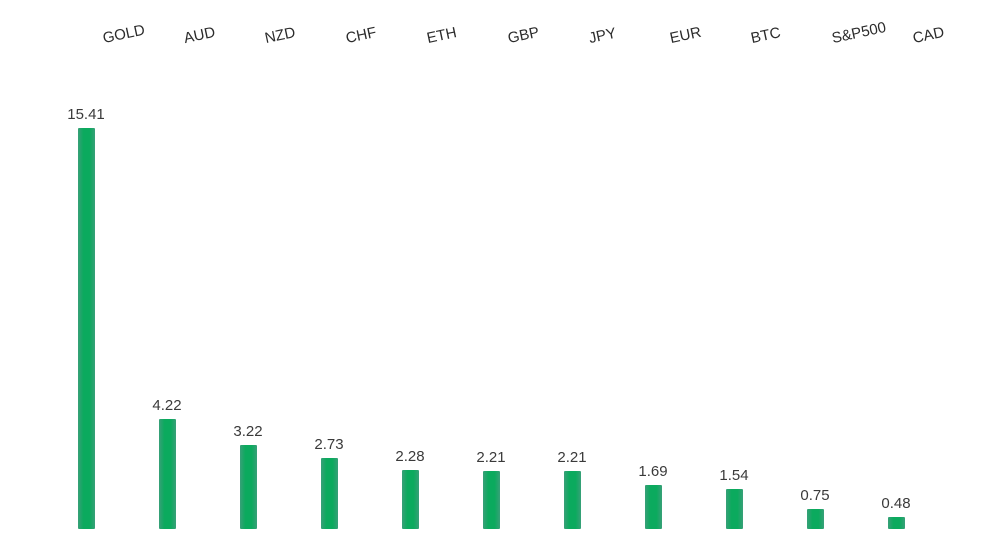 The image size is (991, 539). What do you see at coordinates (199, 35) in the screenshot?
I see `category-label: AUD` at bounding box center [199, 35].